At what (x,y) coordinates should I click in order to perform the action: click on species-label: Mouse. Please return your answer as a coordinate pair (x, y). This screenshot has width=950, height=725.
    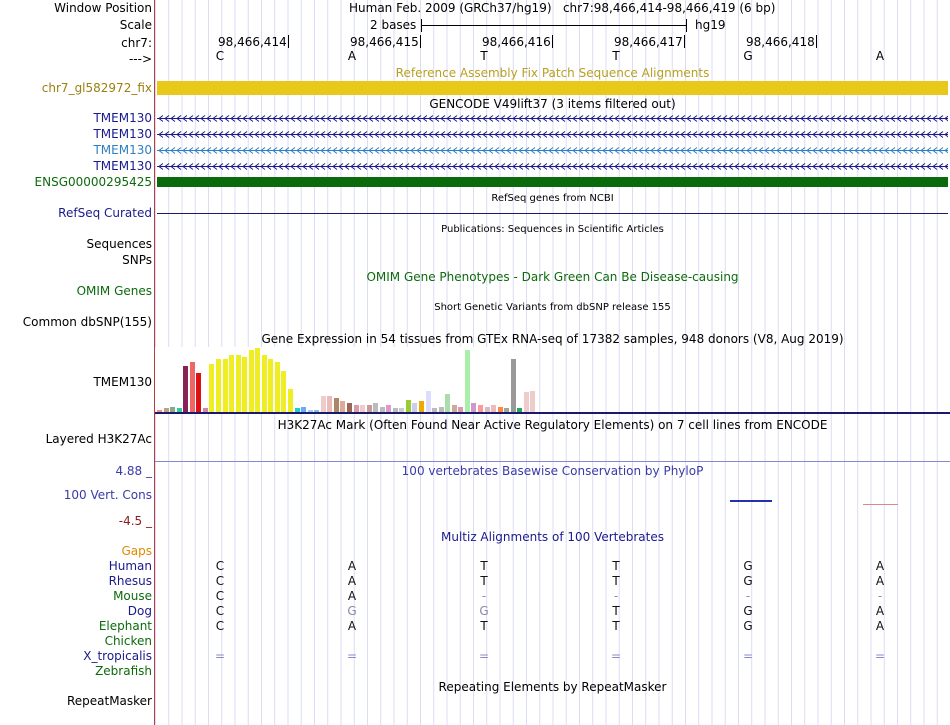
    Looking at the image, I should click on (132, 596).